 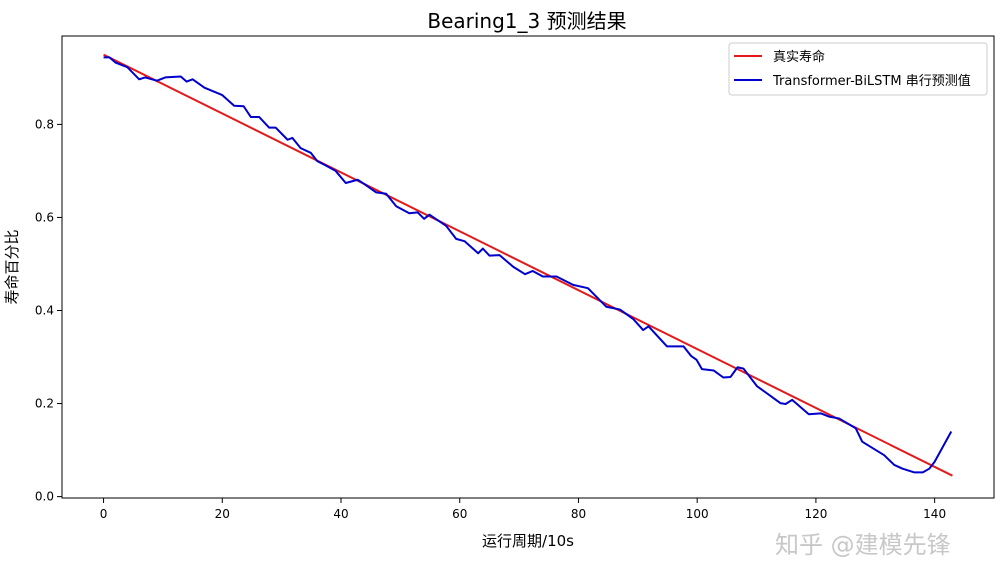 What do you see at coordinates (44, 124) in the screenshot?
I see `y-tick-label: 0.8` at bounding box center [44, 124].